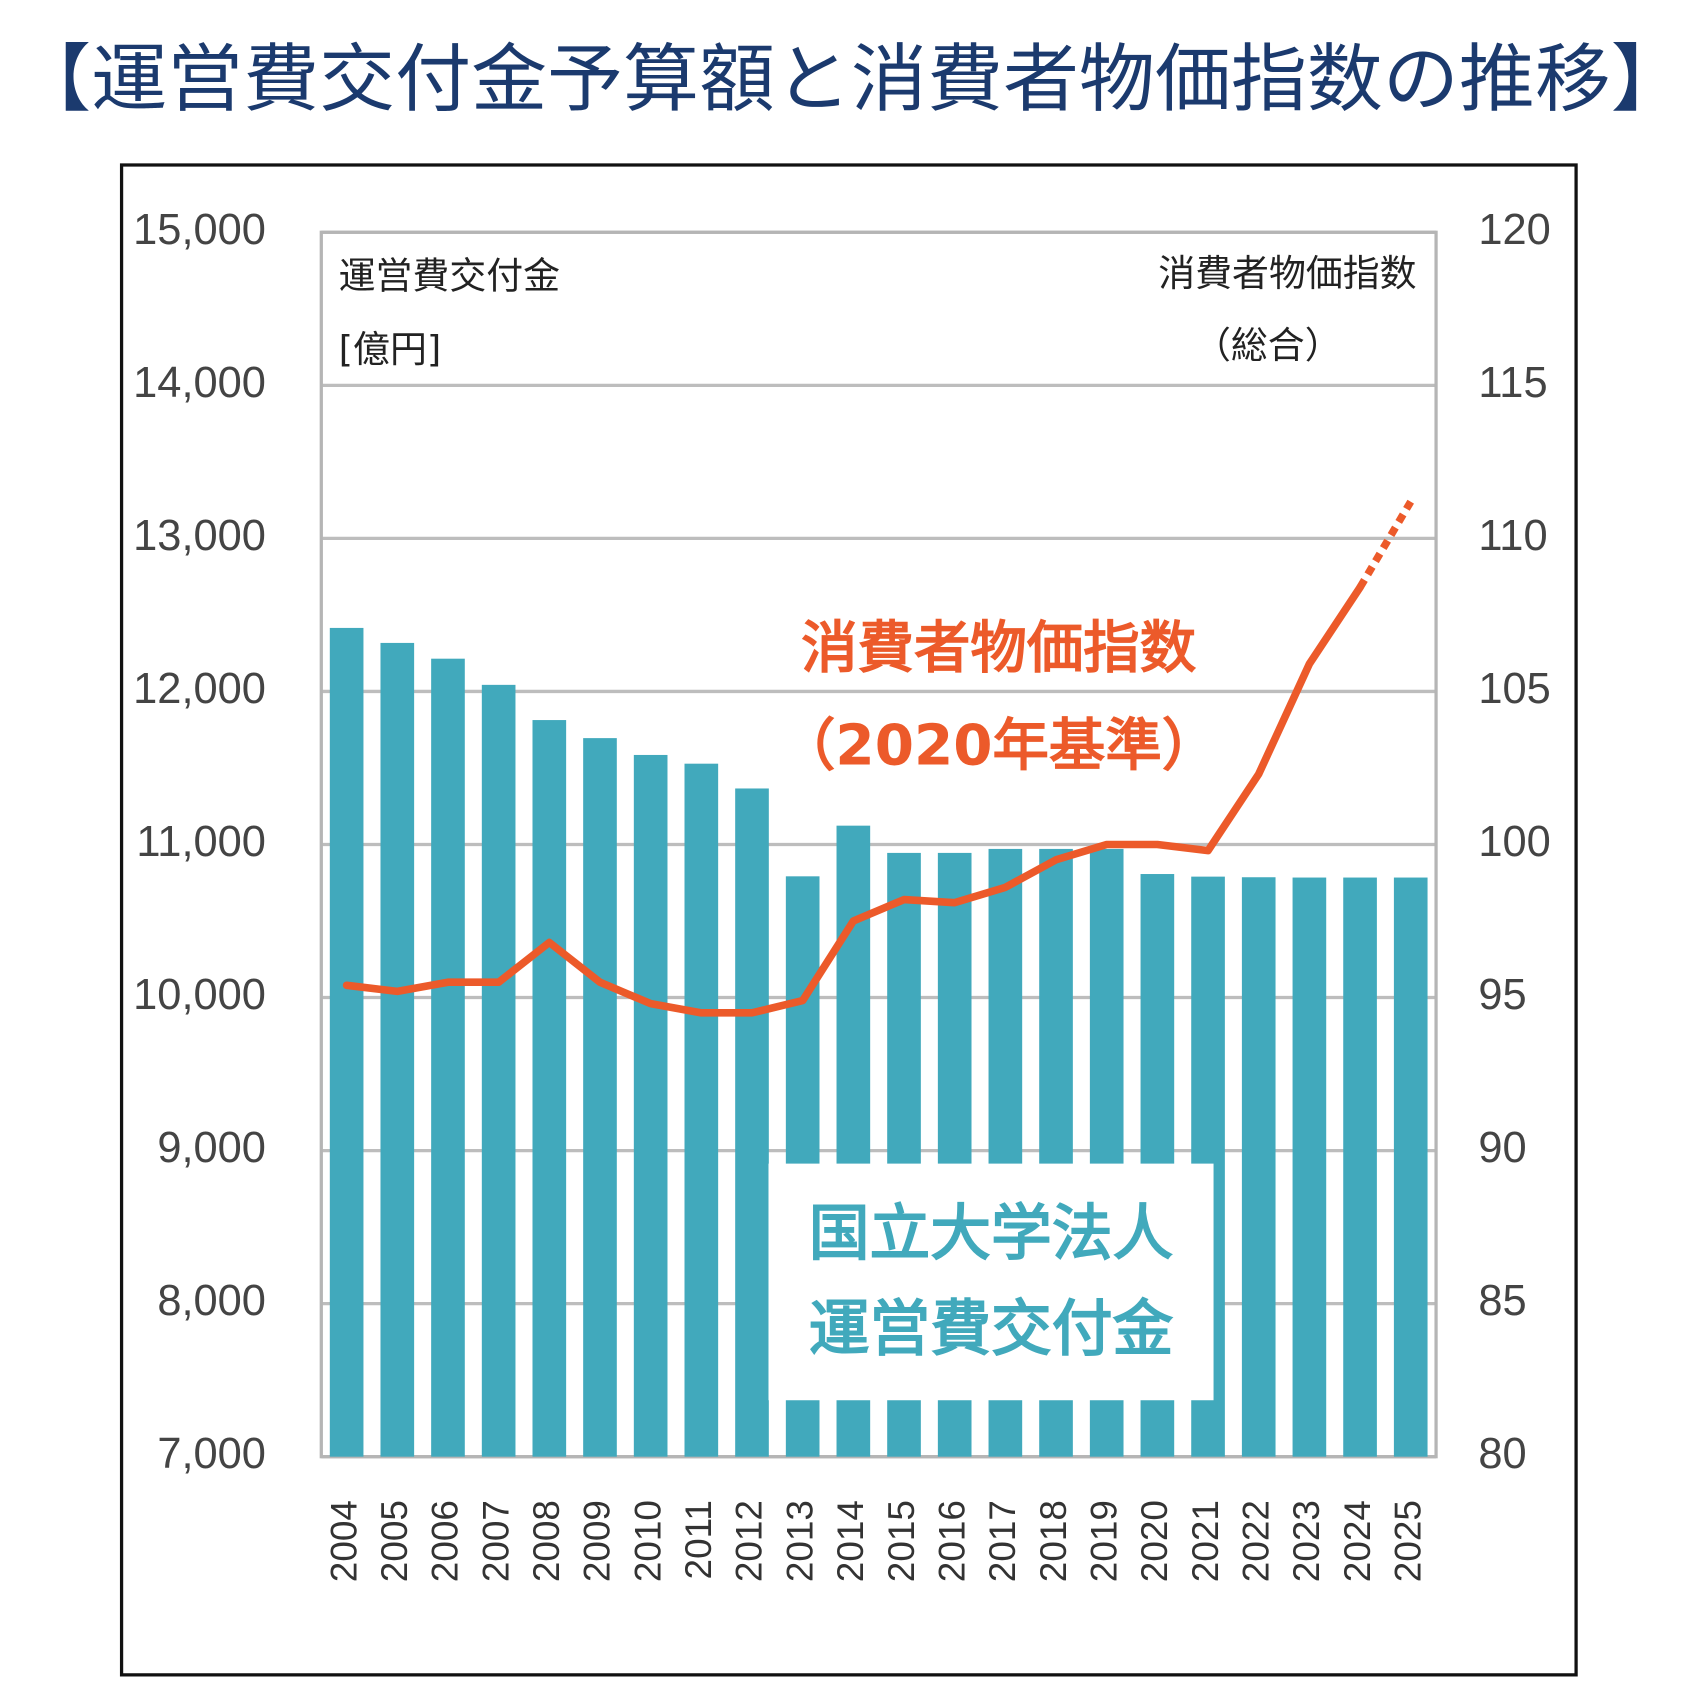  I want to click on legend-box, so click(991, 1282).